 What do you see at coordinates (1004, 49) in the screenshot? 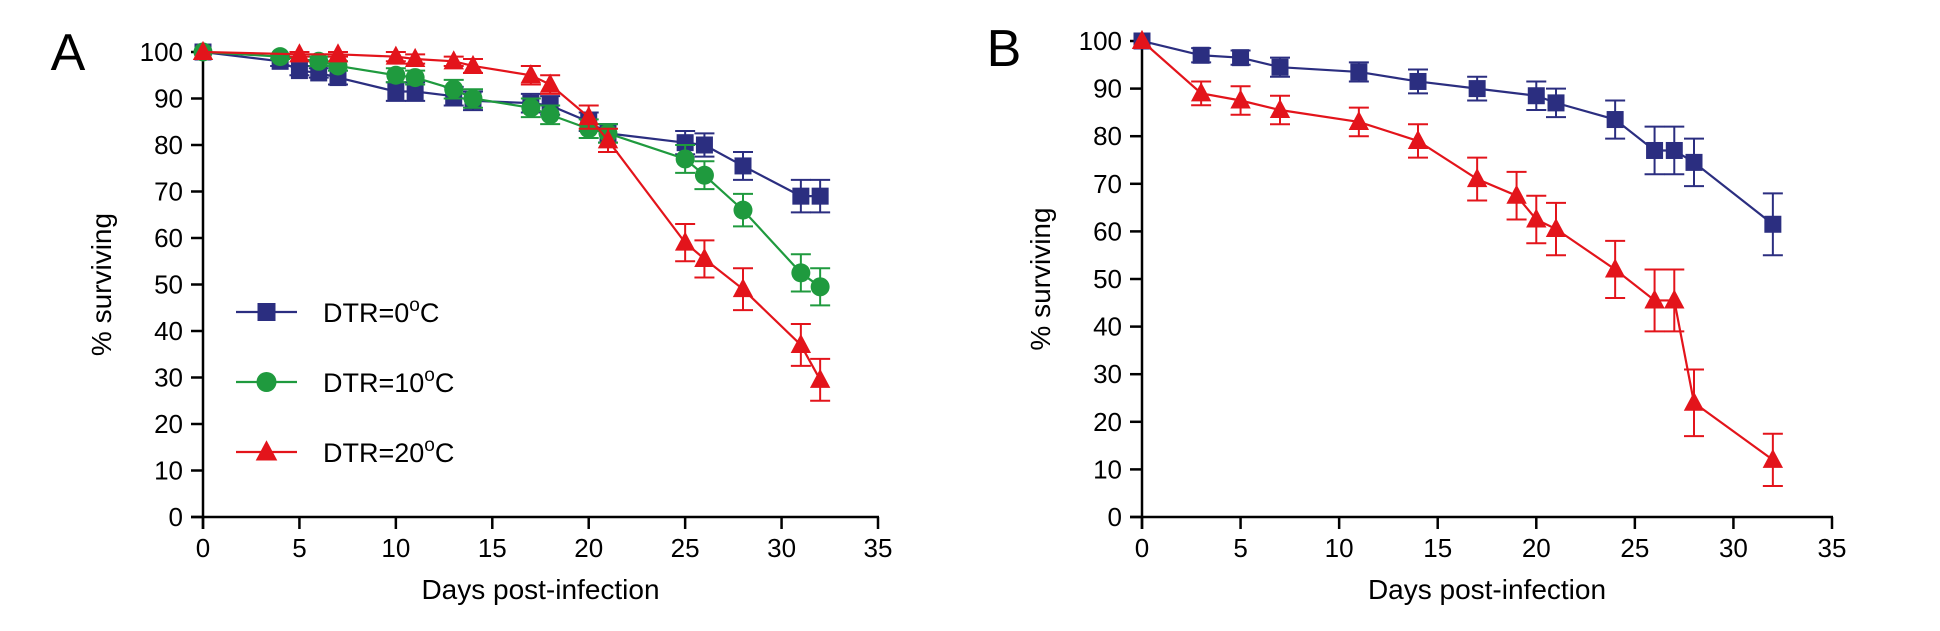
I see `panel-label: B` at bounding box center [1004, 49].